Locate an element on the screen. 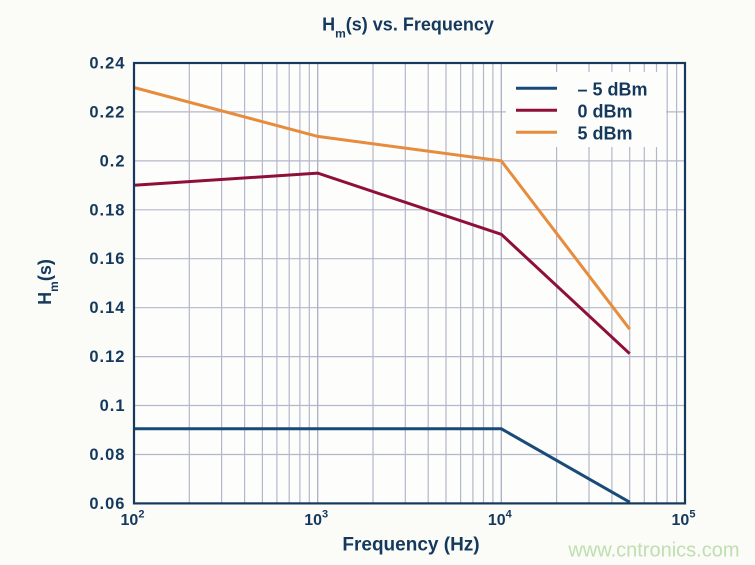 The width and height of the screenshot is (755, 565). svg-text: – 5 dBm is located at coordinates (613, 90).